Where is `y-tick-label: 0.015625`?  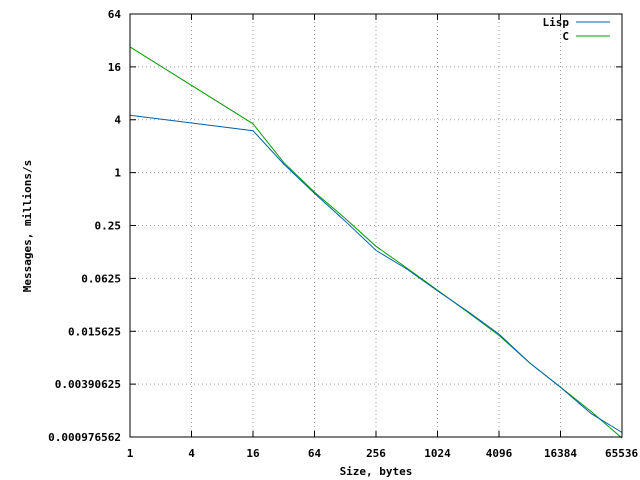
y-tick-label: 0.015625 is located at coordinates (94, 331).